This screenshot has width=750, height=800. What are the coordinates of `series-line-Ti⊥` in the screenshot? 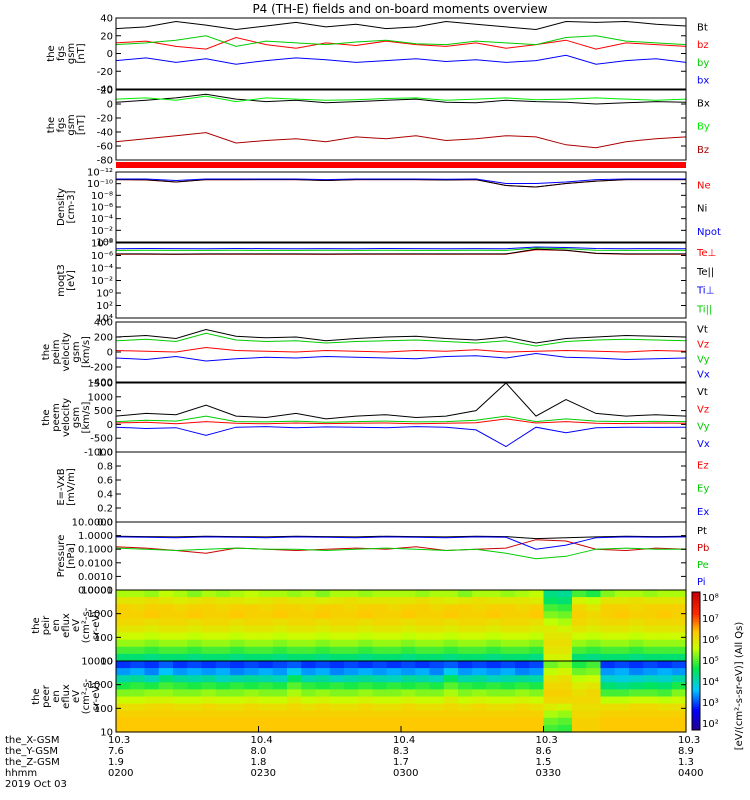 It's located at (401, 248).